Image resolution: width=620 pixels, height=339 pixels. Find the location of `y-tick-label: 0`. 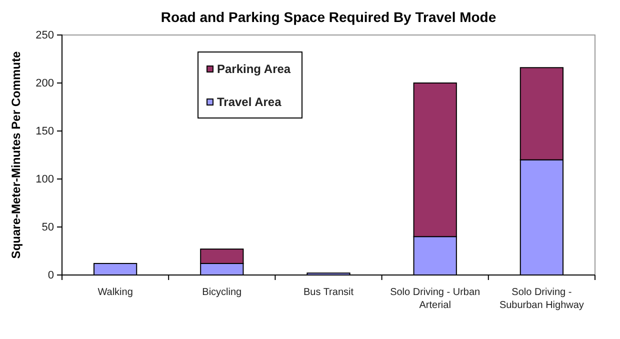

y-tick-label: 0 is located at coordinates (51, 276).